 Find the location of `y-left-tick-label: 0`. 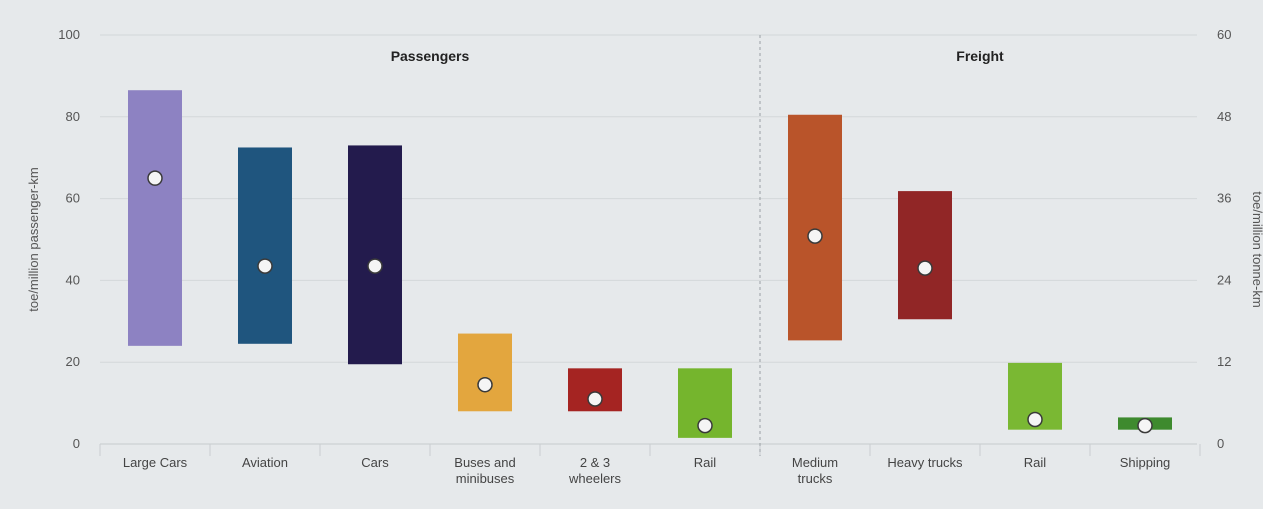

y-left-tick-label: 0 is located at coordinates (76, 443).